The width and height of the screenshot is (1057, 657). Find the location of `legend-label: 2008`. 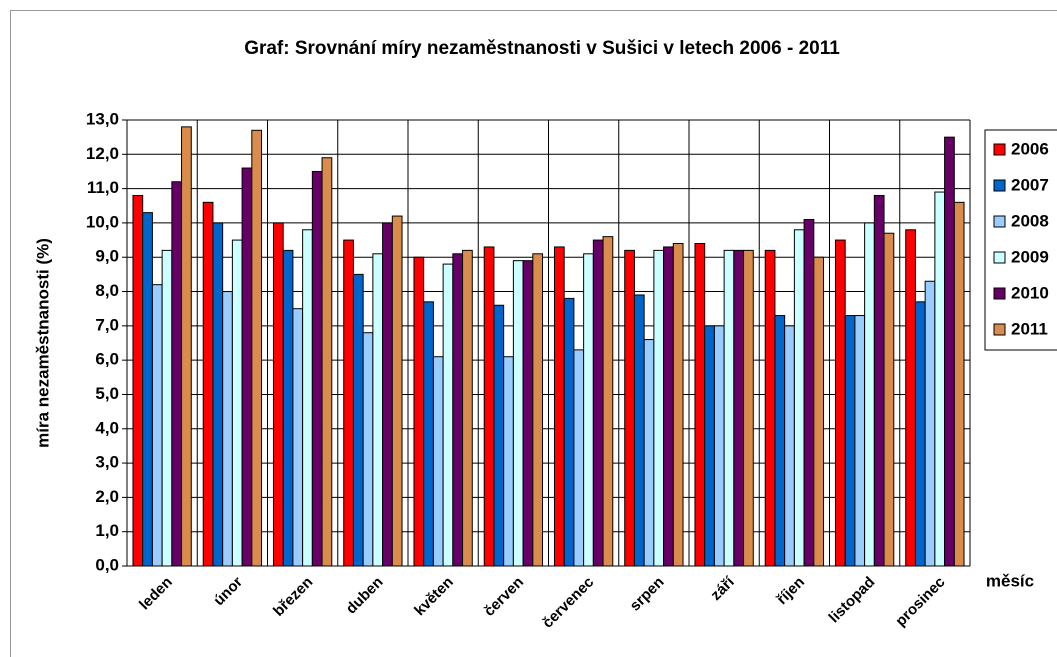

legend-label: 2008 is located at coordinates (1030, 220).